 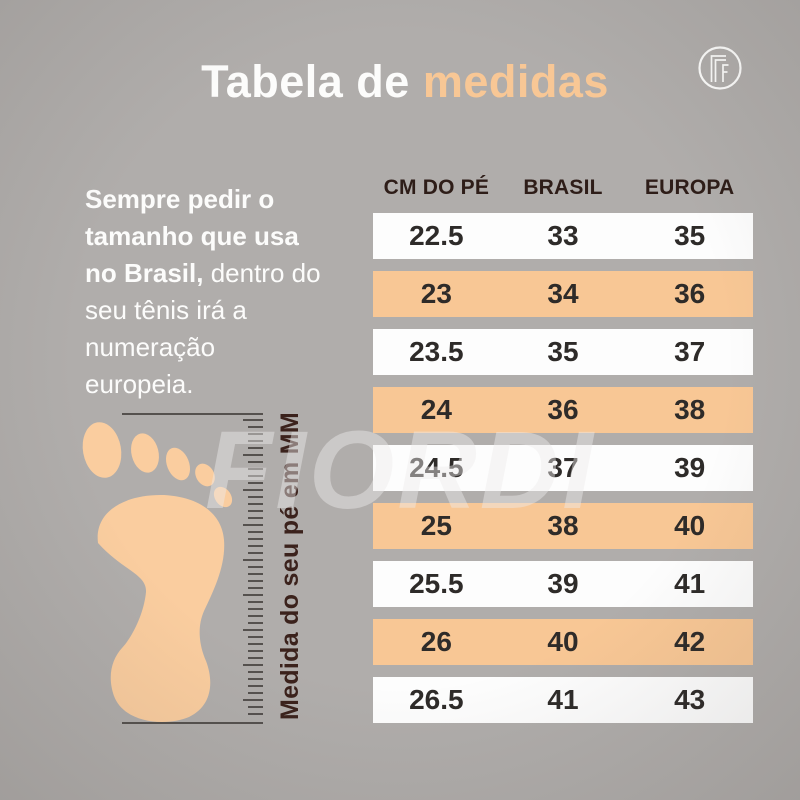 I want to click on table-row: 22.5 33 35, so click(x=563, y=236).